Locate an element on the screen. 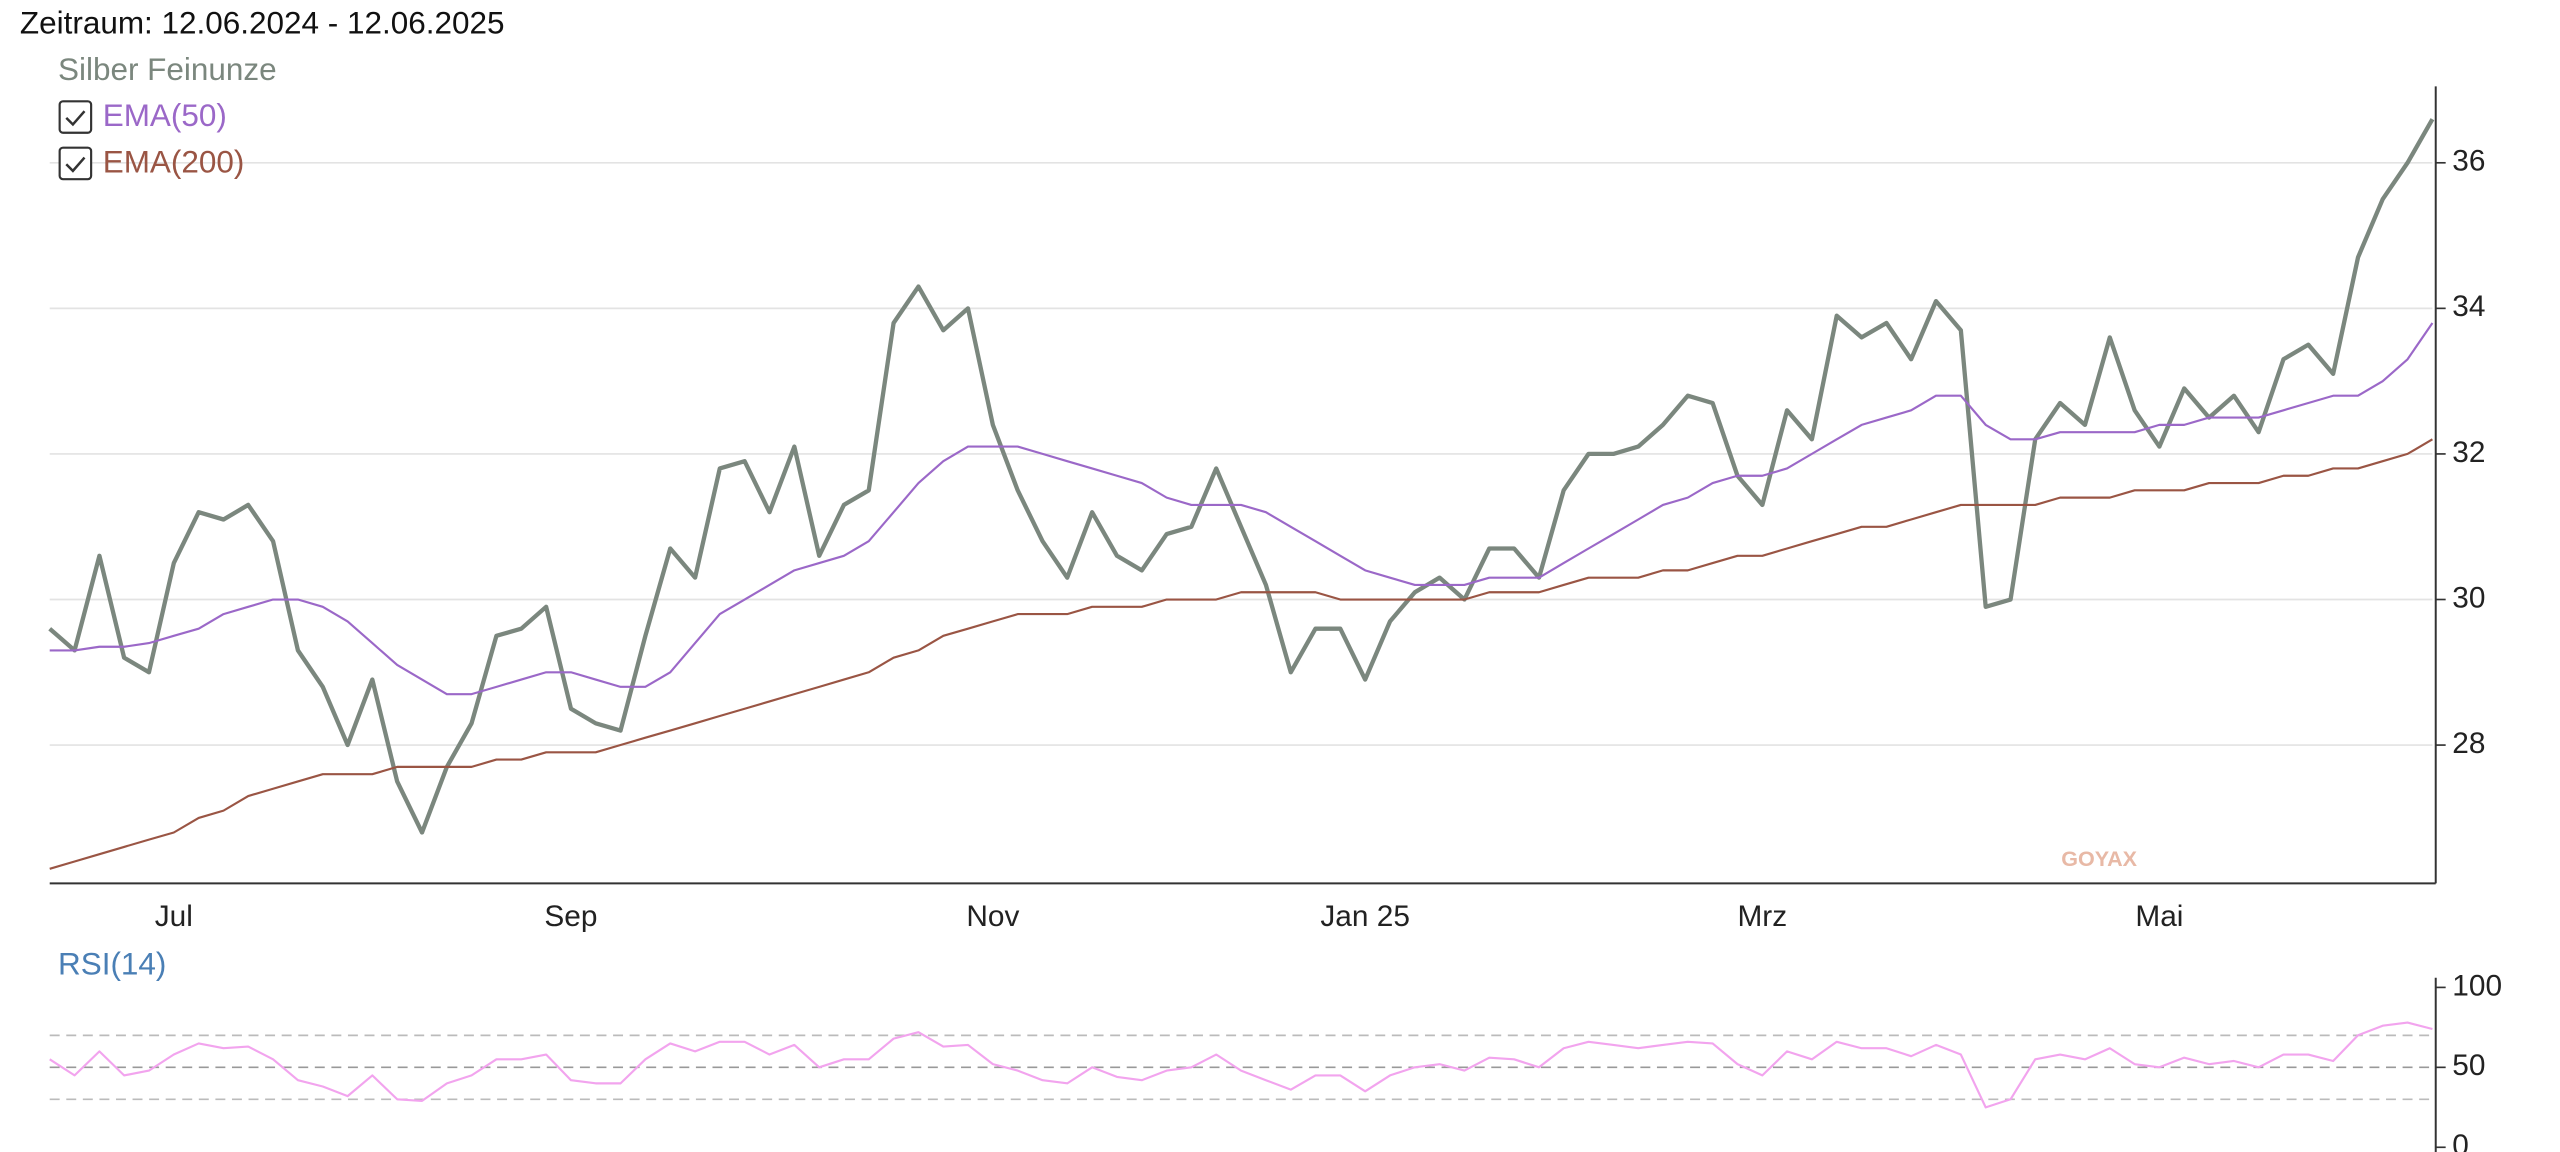 This screenshot has height=1152, width=2560. watermark: GOYAX is located at coordinates (2099, 859).